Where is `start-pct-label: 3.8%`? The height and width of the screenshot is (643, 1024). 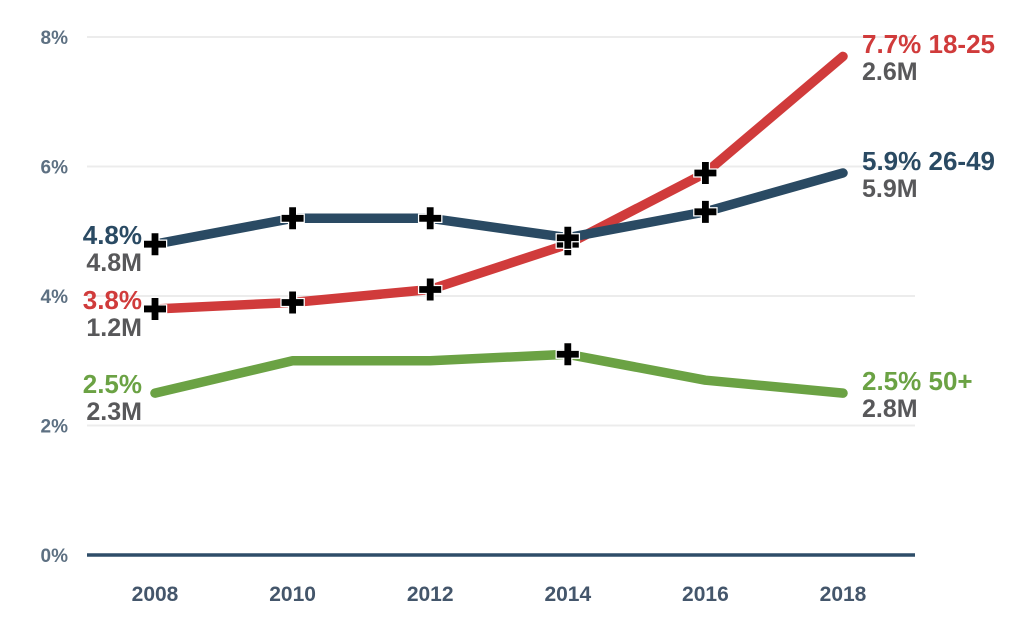 start-pct-label: 3.8% is located at coordinates (112, 299).